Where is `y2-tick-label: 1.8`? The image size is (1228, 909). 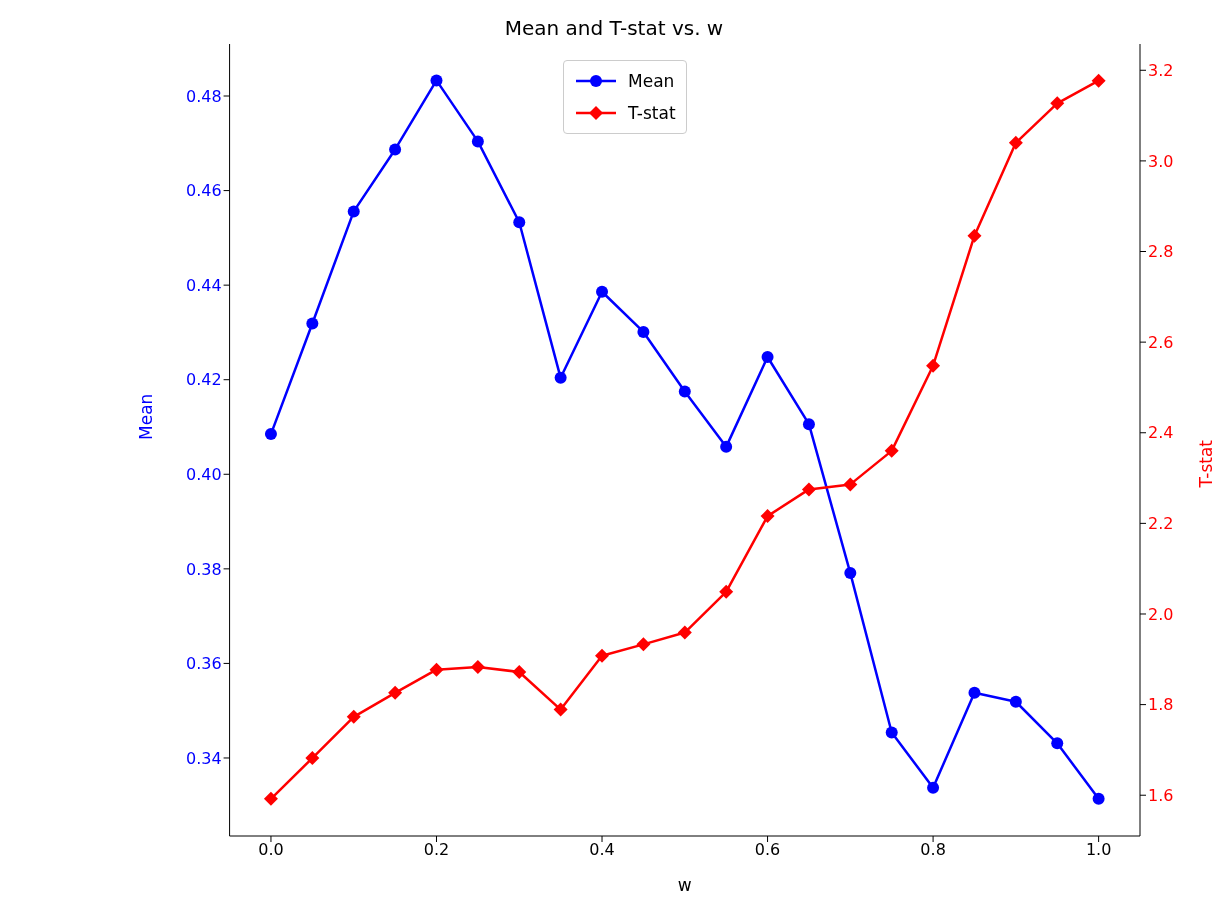 y2-tick-label: 1.8 is located at coordinates (1161, 705).